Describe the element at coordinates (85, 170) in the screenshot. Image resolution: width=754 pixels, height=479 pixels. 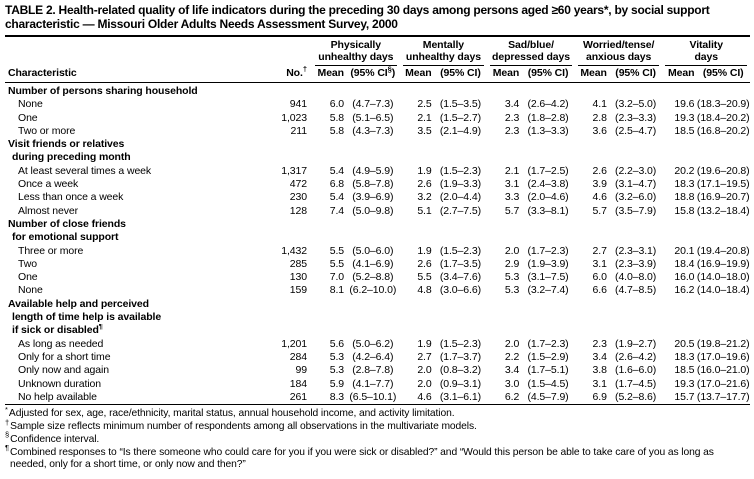
I see `row-label: At least several times a week` at that location.